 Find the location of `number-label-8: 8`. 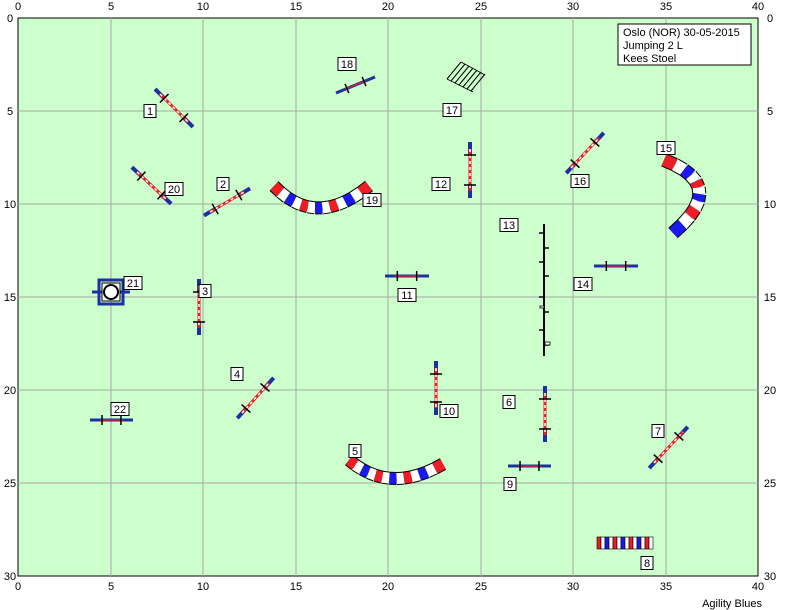

number-label-8: 8 is located at coordinates (647, 563).